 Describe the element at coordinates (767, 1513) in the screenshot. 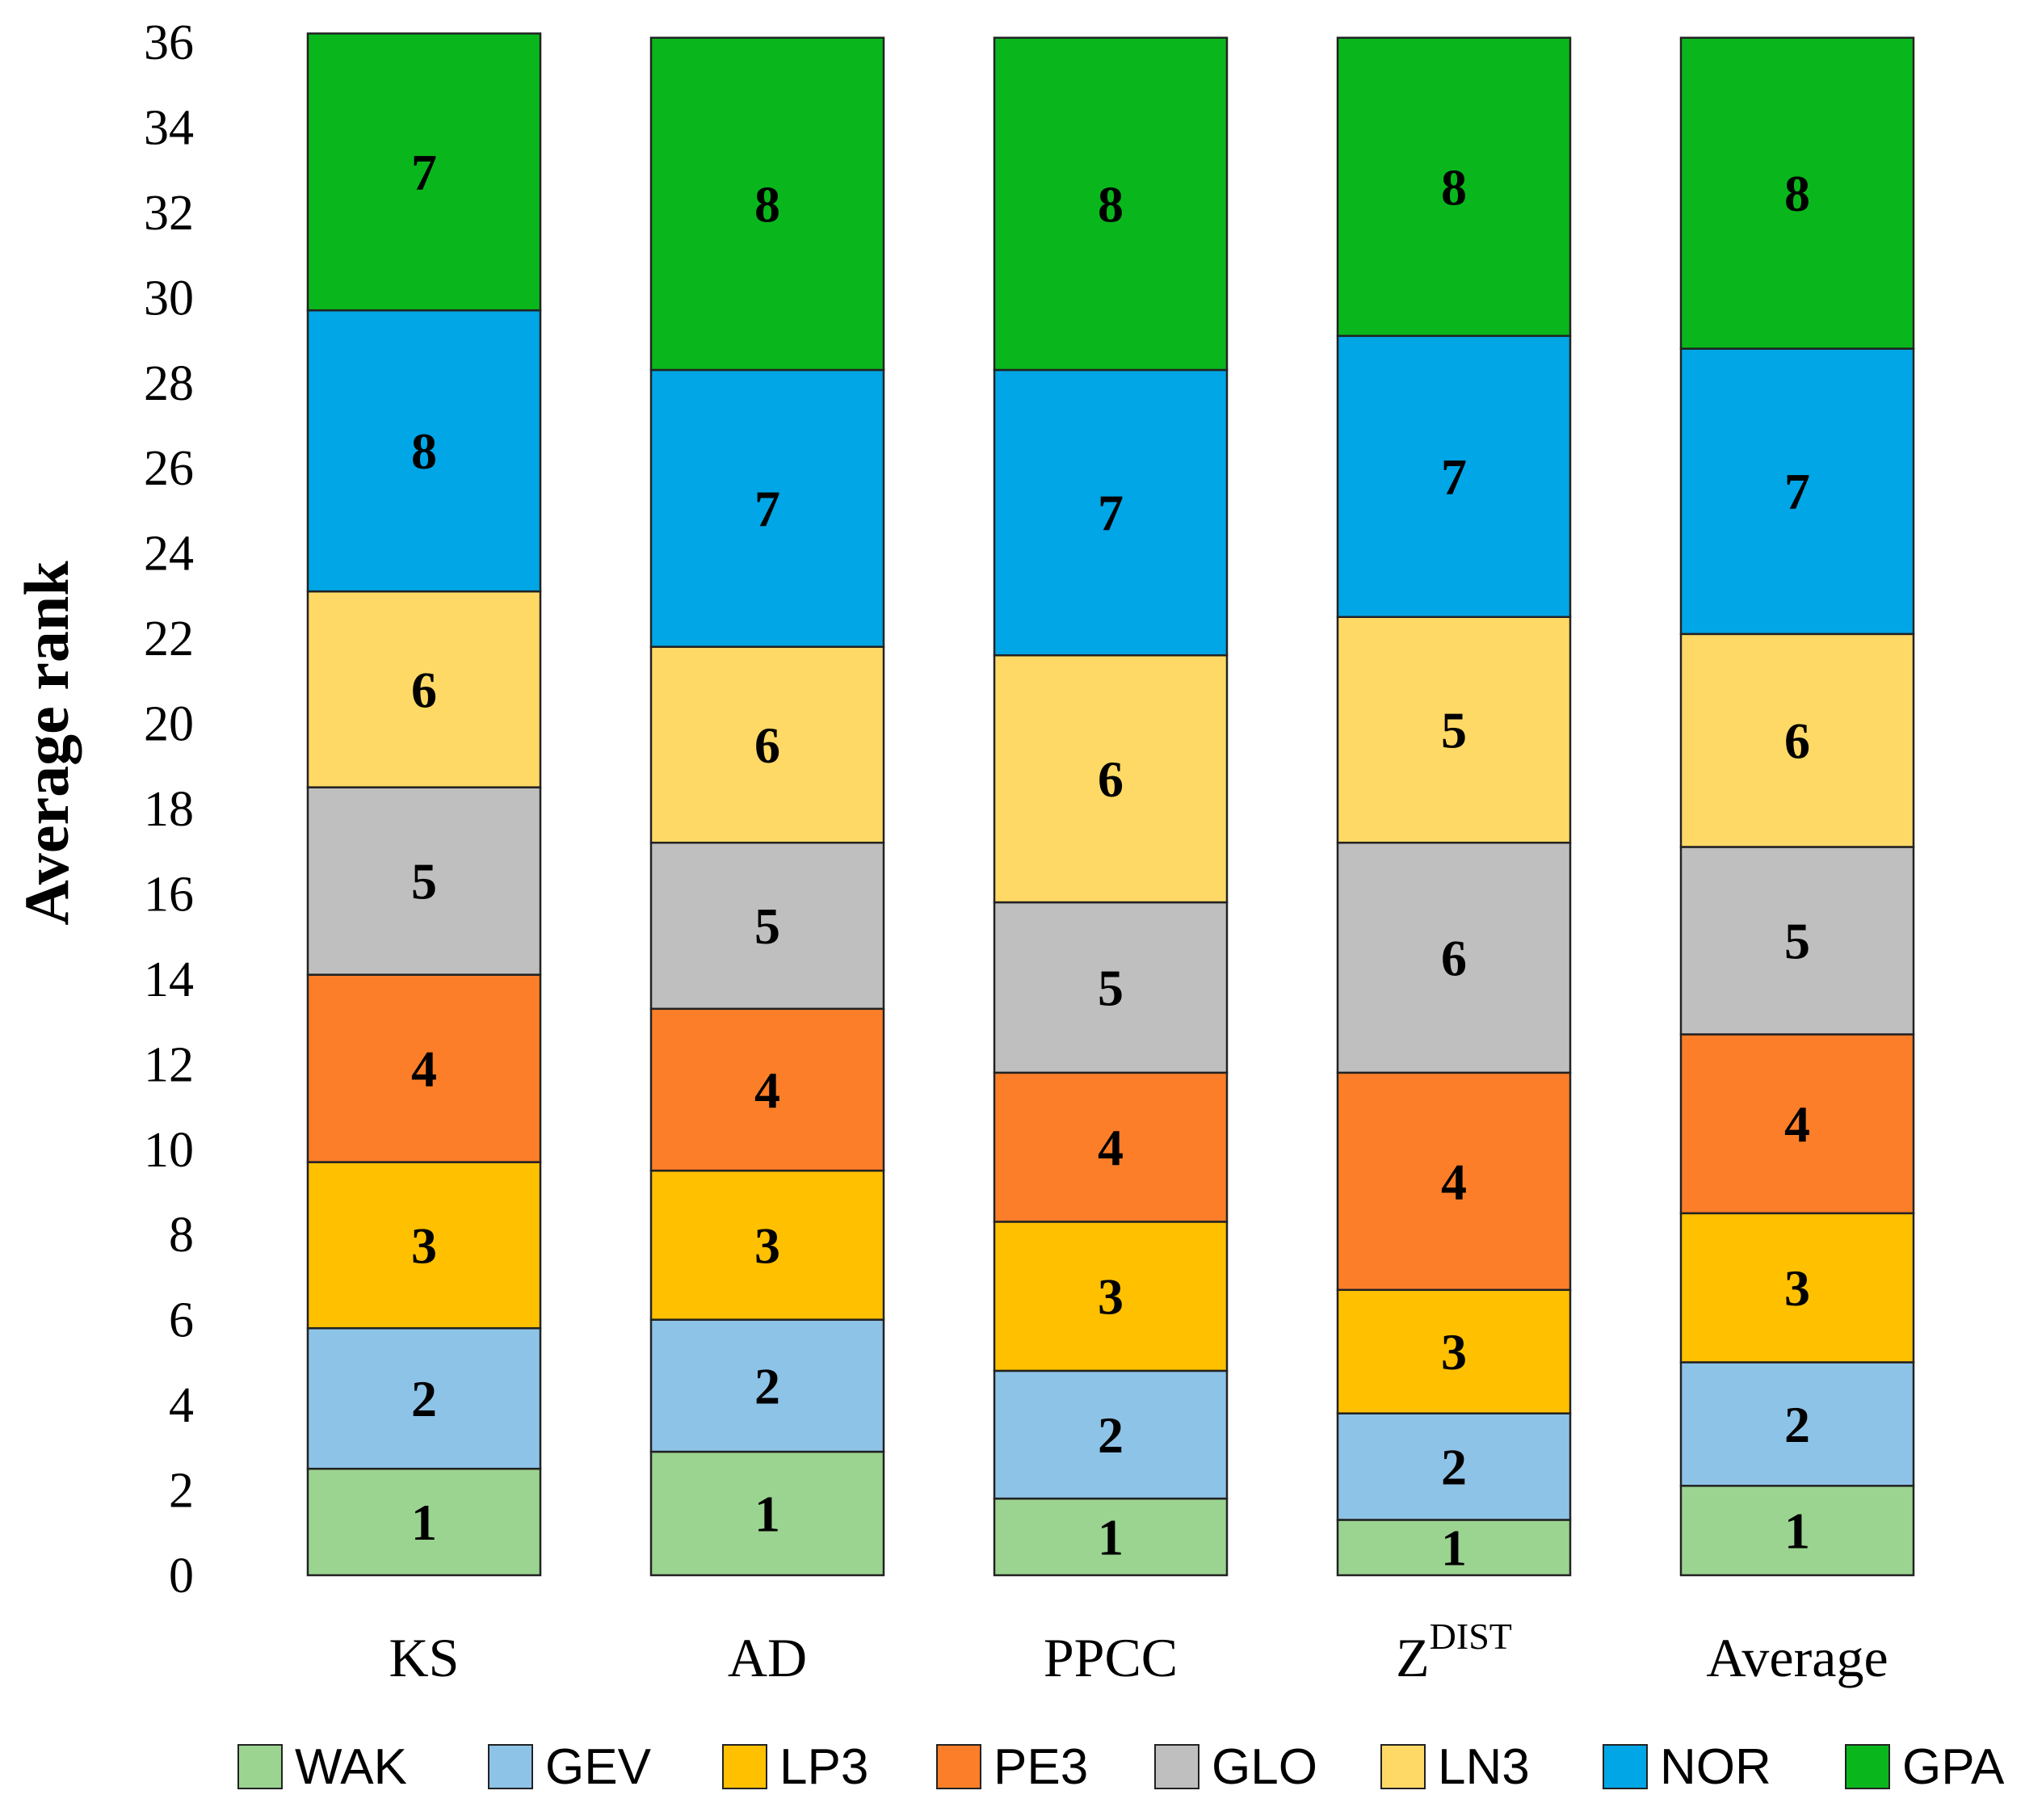

I see `bar-segment-wak-ad` at that location.